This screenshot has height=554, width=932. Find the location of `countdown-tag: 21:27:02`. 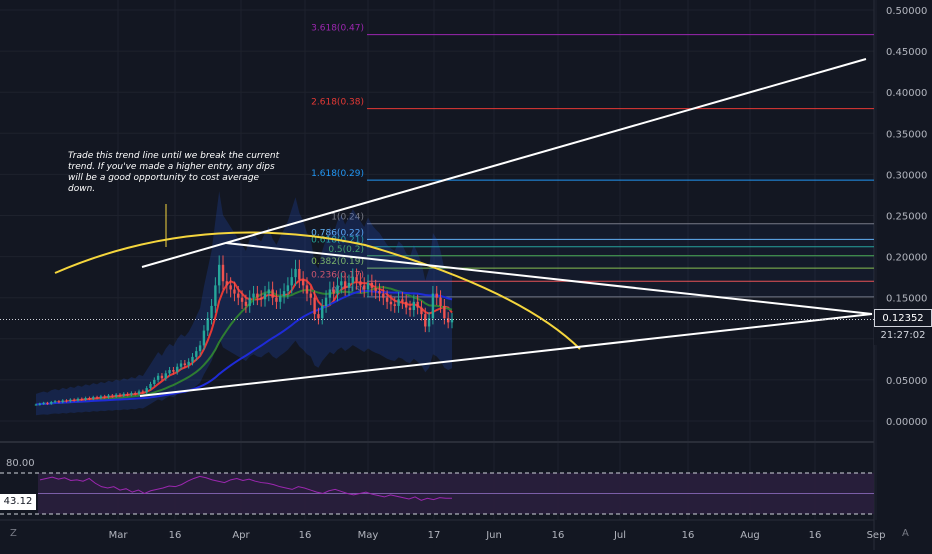

countdown-tag: 21:27:02 is located at coordinates (903, 336).